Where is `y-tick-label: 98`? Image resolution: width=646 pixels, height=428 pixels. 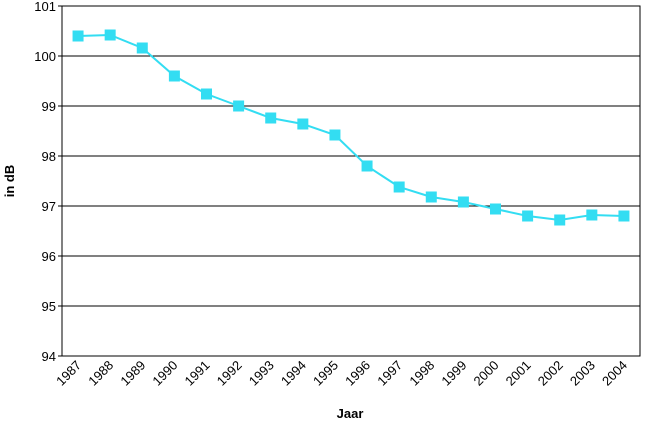
y-tick-label: 98 is located at coordinates (49, 156).